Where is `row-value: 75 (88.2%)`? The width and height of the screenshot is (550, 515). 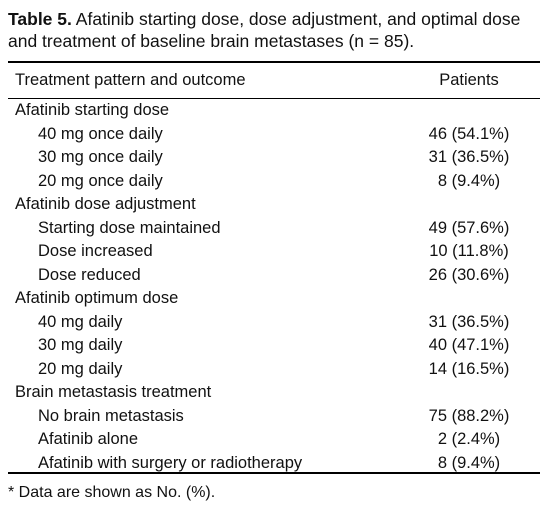
row-value: 75 (88.2%) is located at coordinates (469, 415).